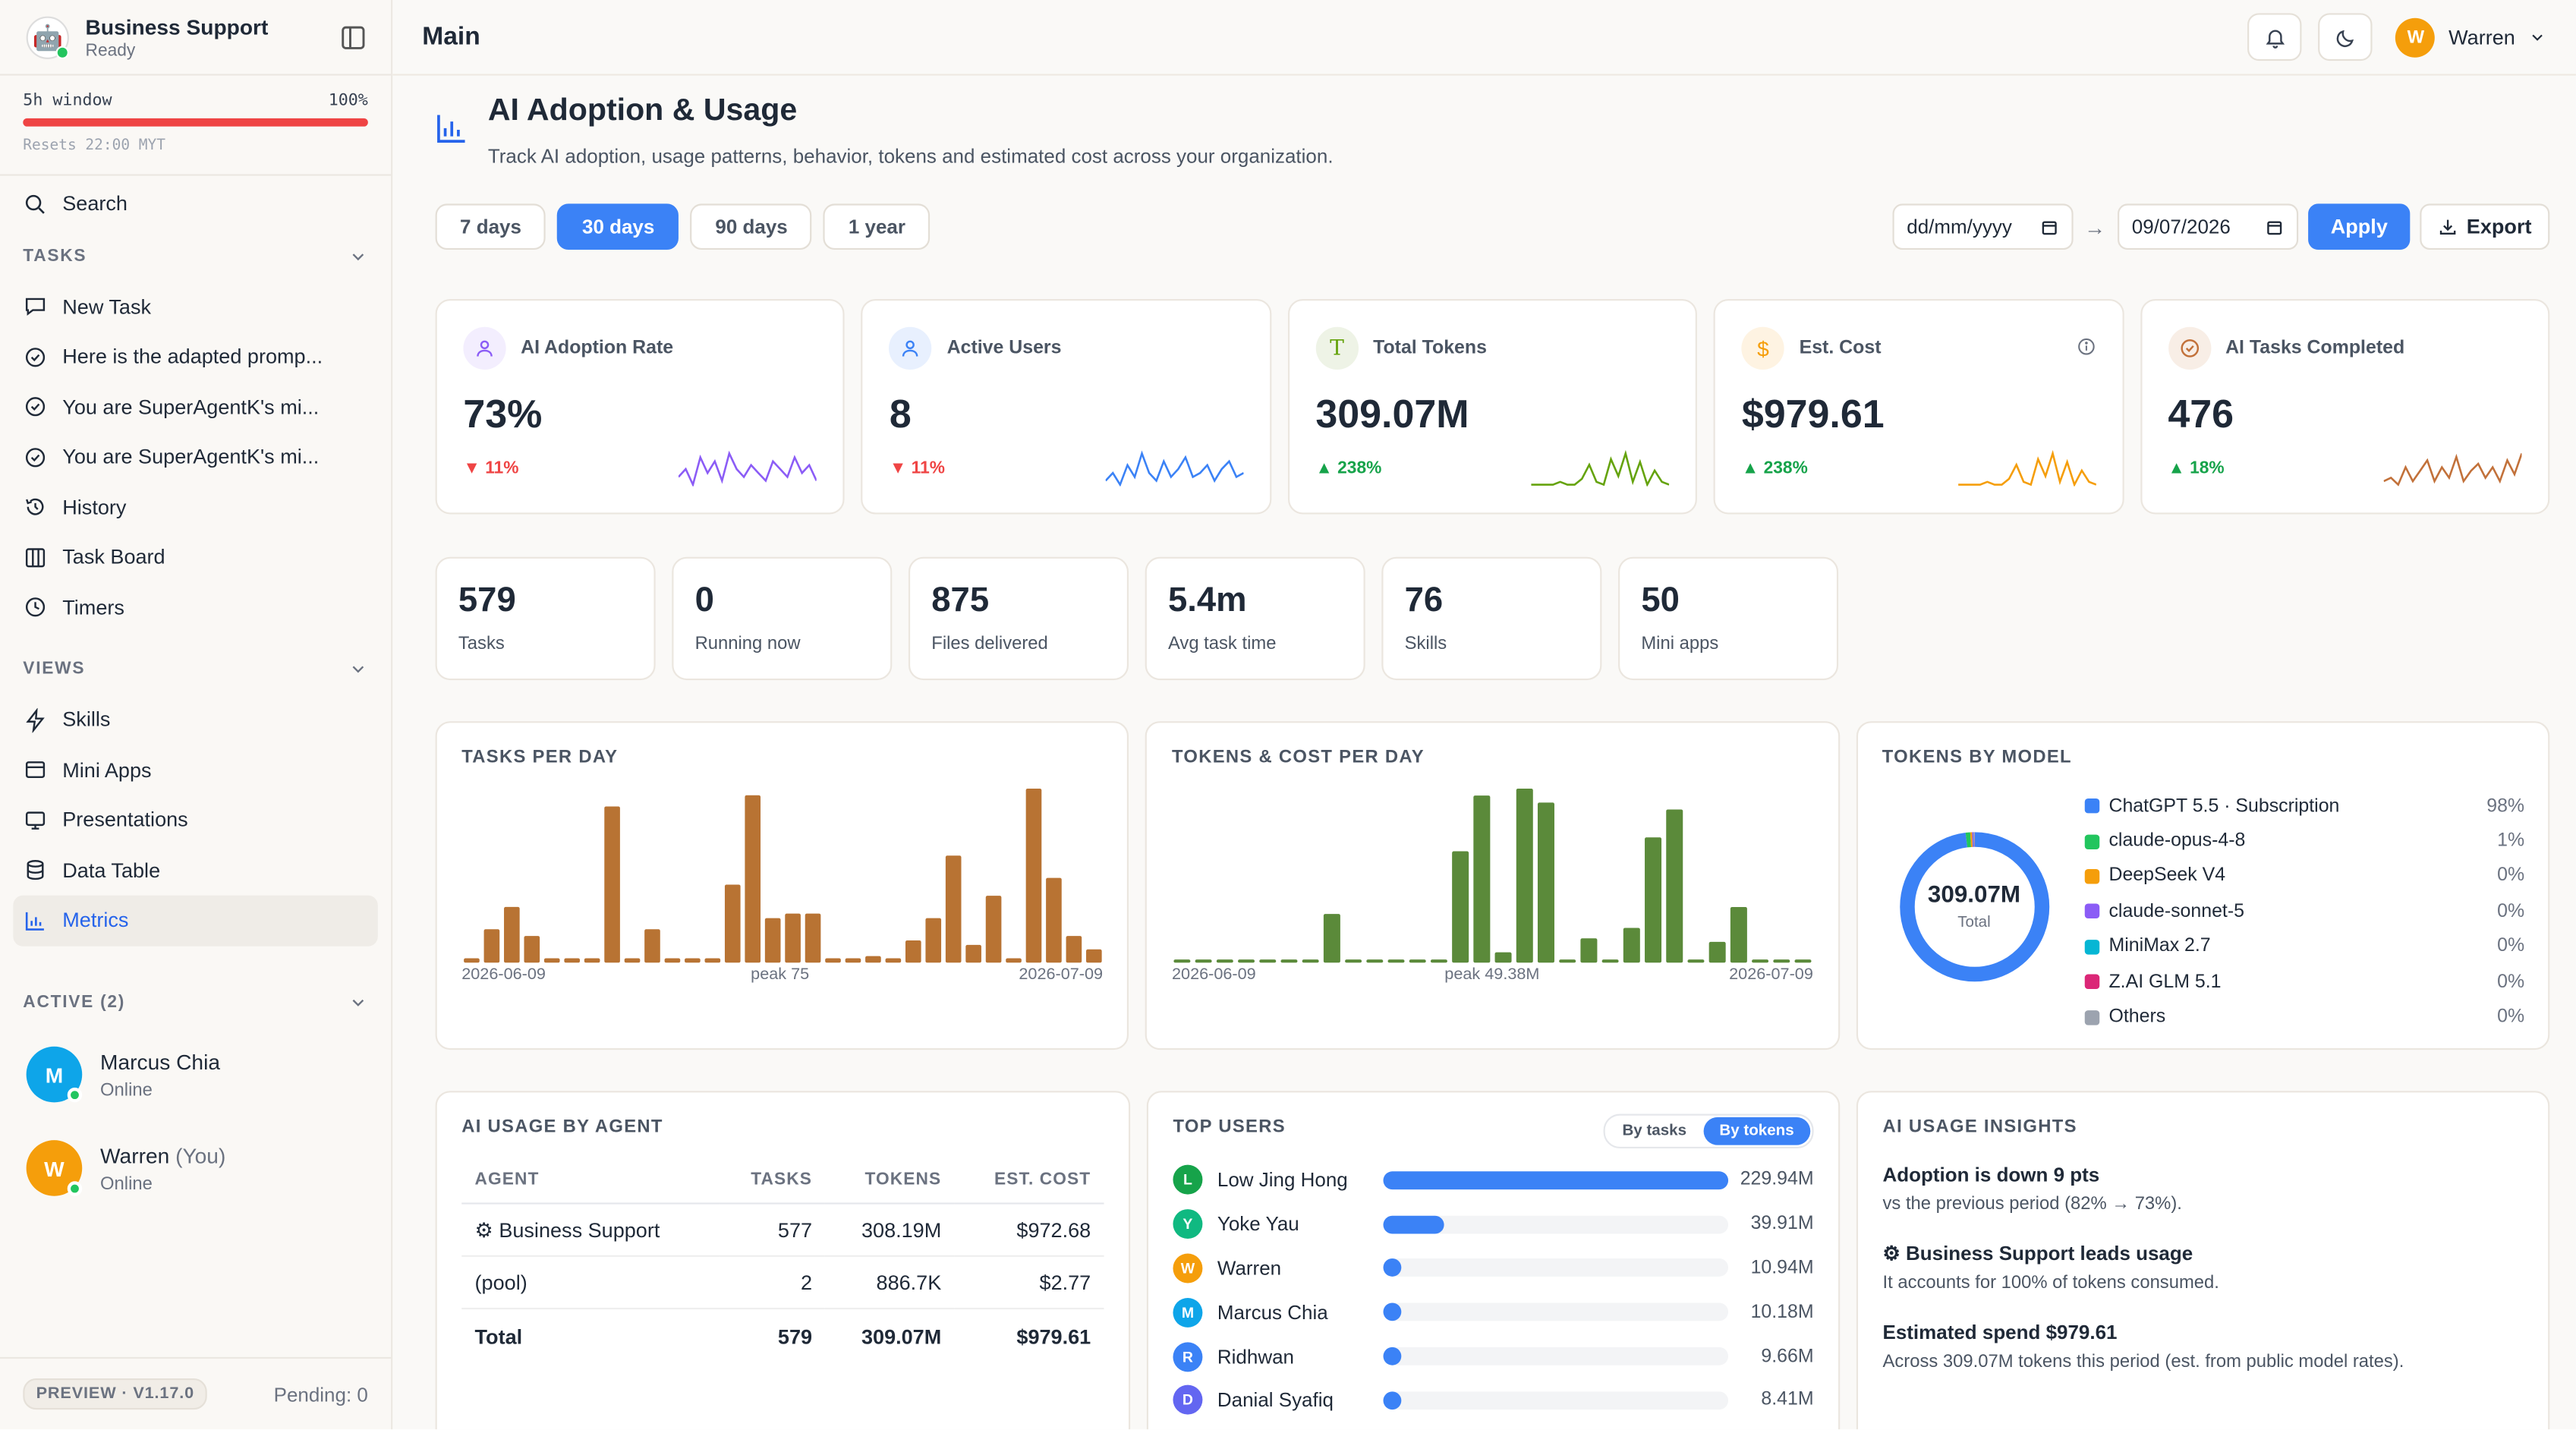 This screenshot has width=2576, height=1430. I want to click on column-header: EST. COST, so click(1029, 1182).